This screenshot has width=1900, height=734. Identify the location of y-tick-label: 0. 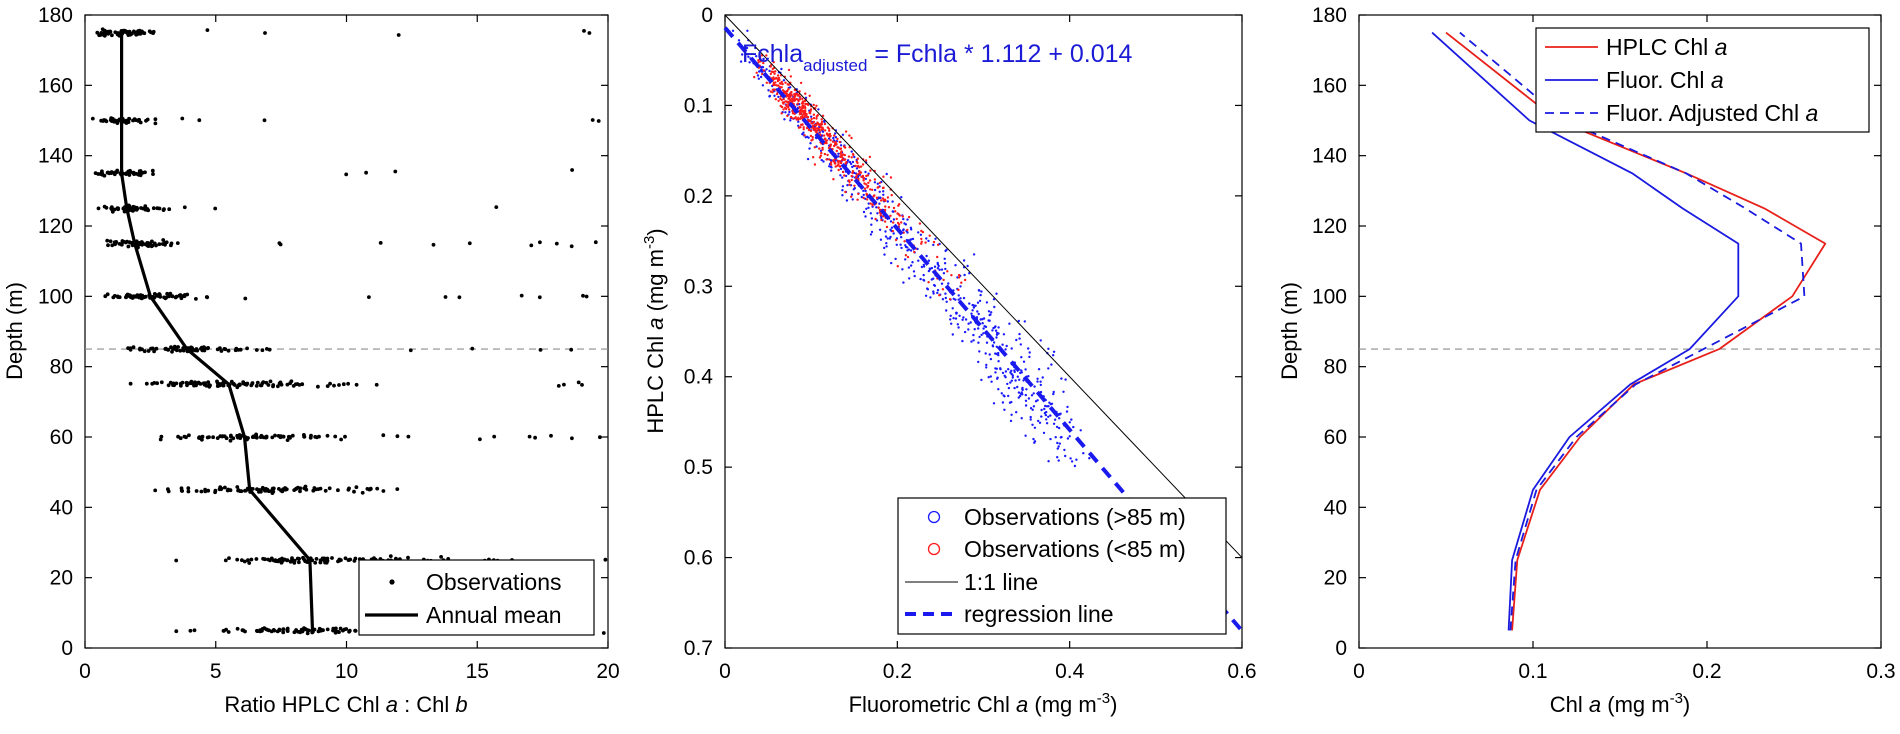
(1341, 648).